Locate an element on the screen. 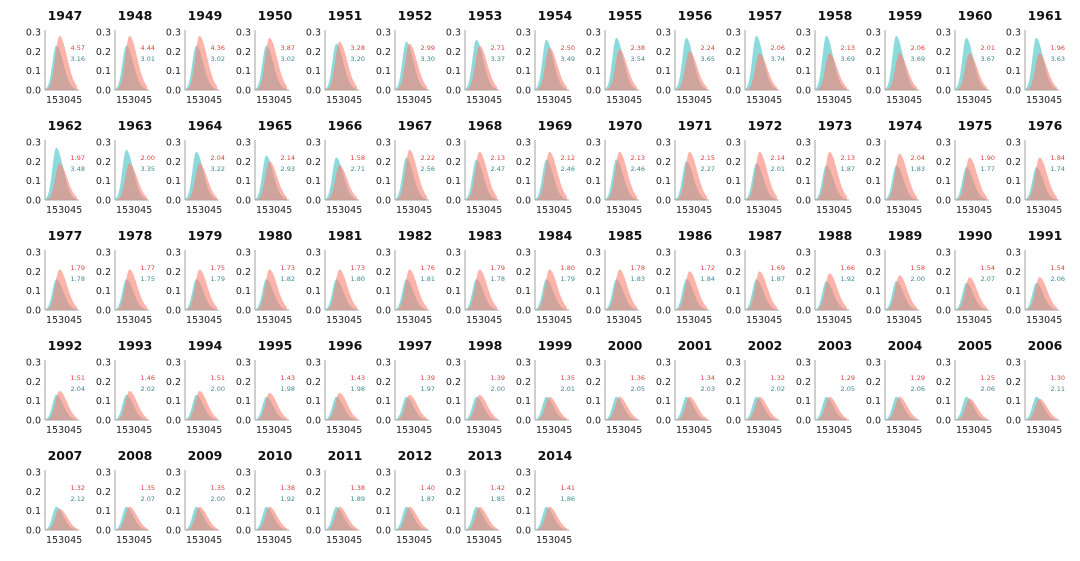  panel-2004: 2004 0.0 0.1 0.2 0.3 153045 1.29 2.06 is located at coordinates (895, 387).